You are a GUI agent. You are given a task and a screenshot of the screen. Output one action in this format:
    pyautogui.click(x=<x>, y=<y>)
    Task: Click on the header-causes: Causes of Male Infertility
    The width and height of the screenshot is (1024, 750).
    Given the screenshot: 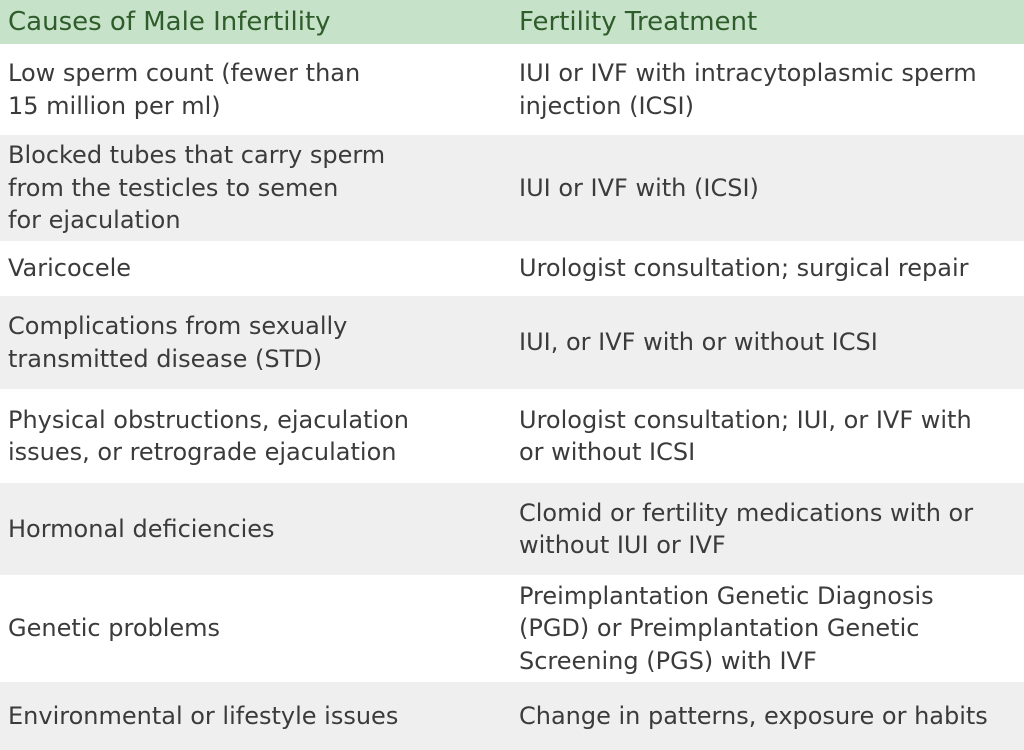 What is the action you would take?
    pyautogui.click(x=169, y=22)
    